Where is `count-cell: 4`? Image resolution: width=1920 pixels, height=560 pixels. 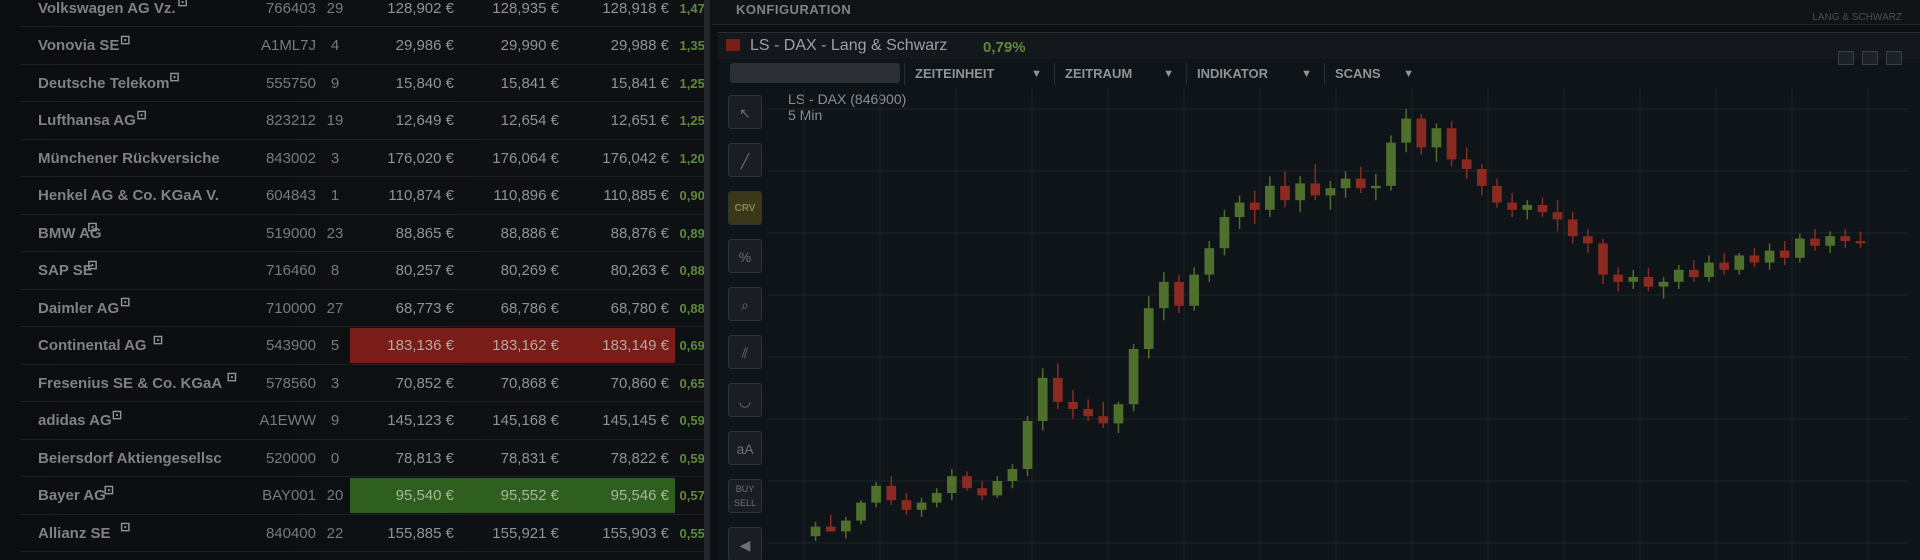
count-cell: 4 is located at coordinates (335, 45).